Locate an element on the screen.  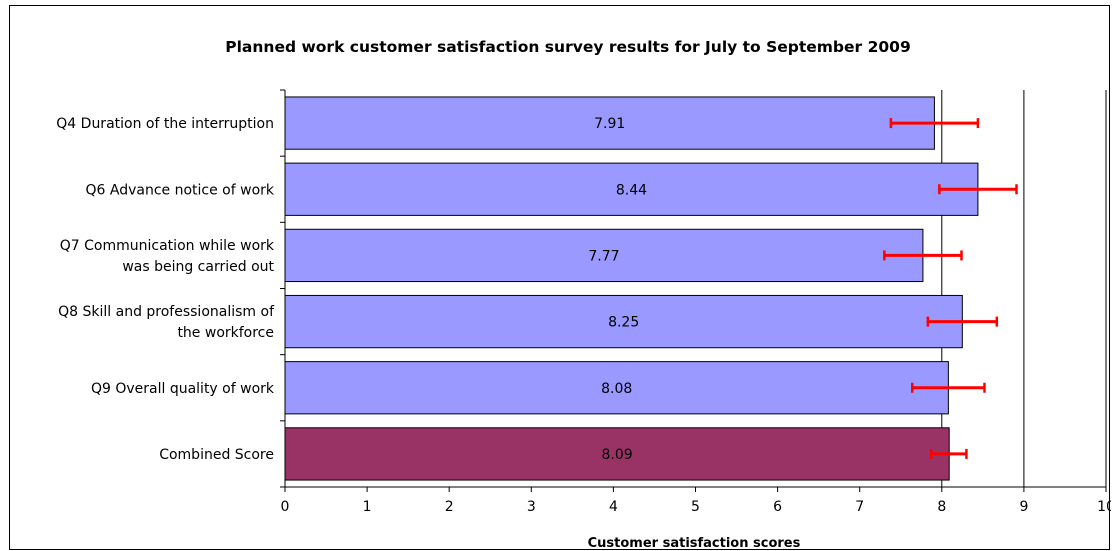
bar-value-label-1: 8.44 is located at coordinates (631, 190).